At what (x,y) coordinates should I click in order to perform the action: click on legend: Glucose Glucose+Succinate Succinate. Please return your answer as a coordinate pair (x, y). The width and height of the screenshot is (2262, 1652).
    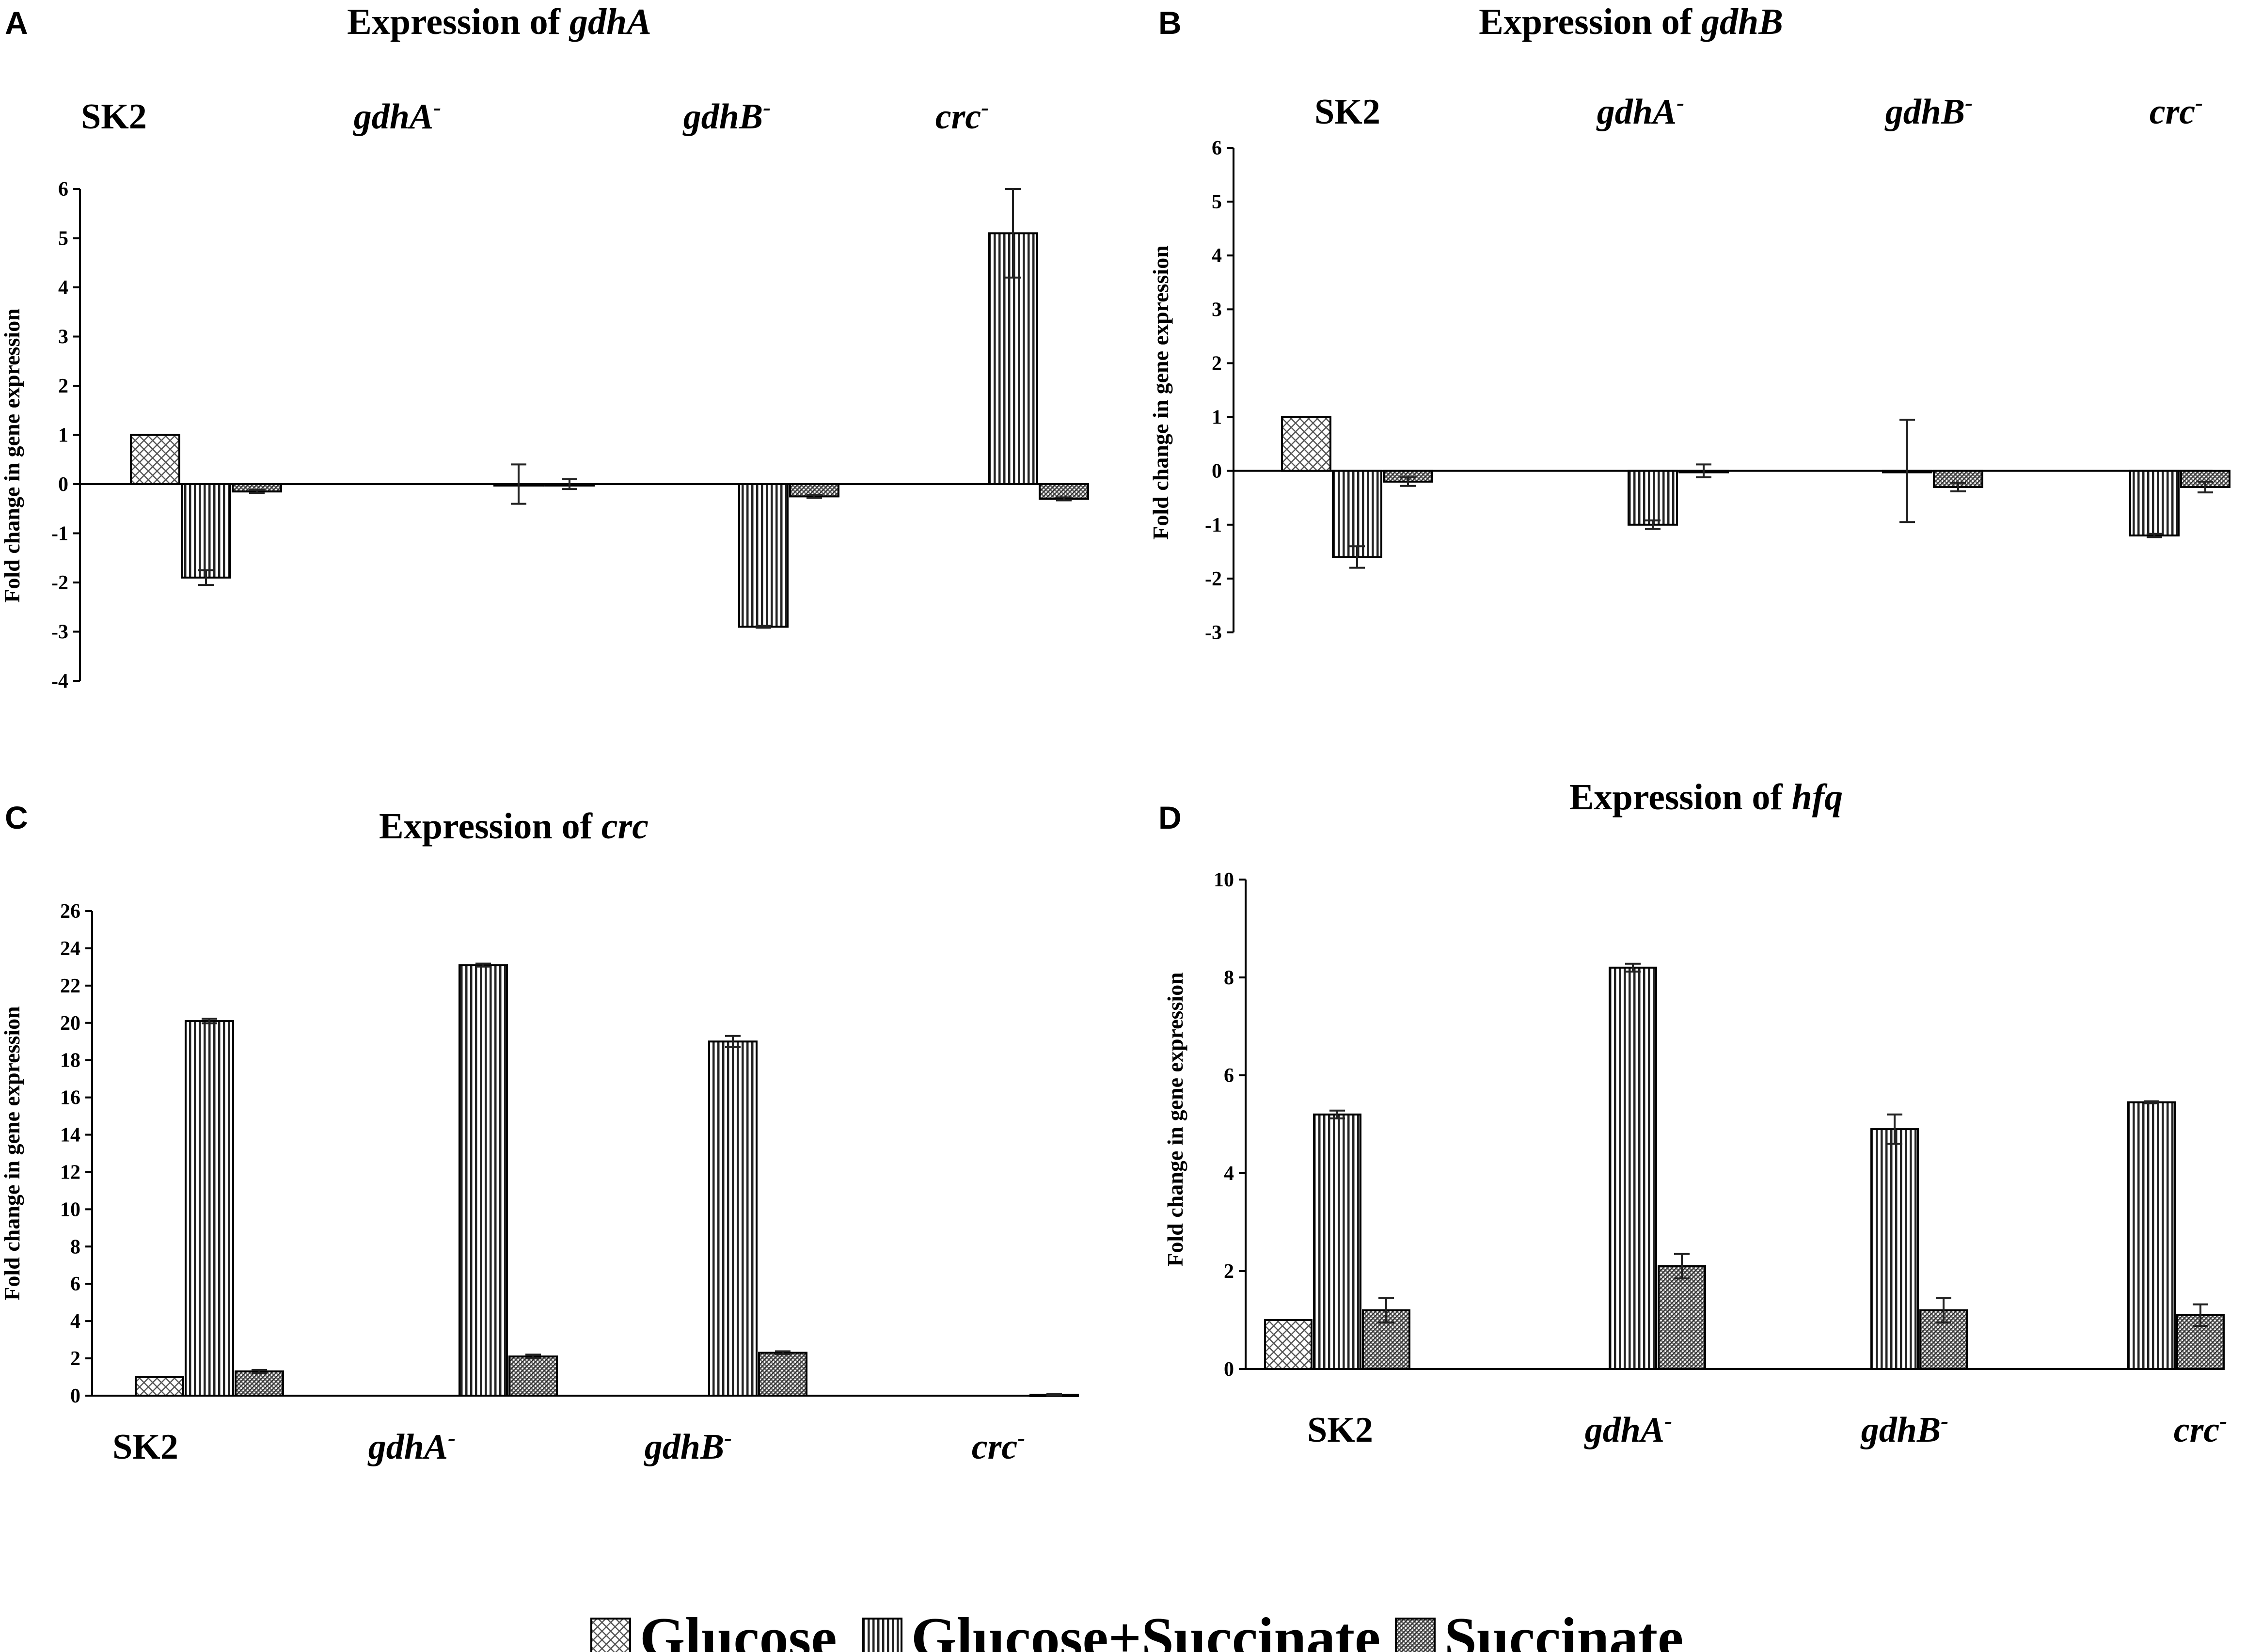
    Looking at the image, I should click on (1136, 1628).